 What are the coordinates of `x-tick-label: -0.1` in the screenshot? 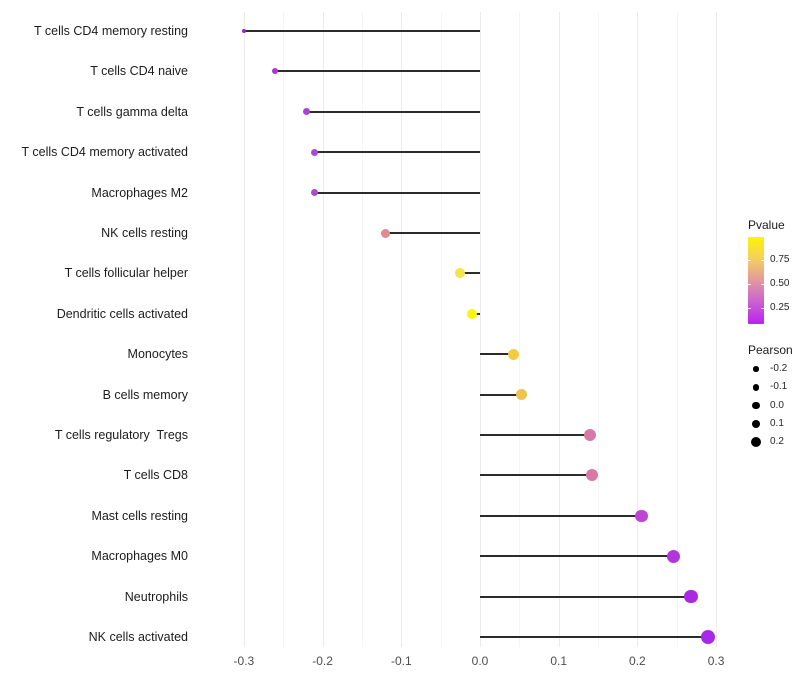 It's located at (401, 661).